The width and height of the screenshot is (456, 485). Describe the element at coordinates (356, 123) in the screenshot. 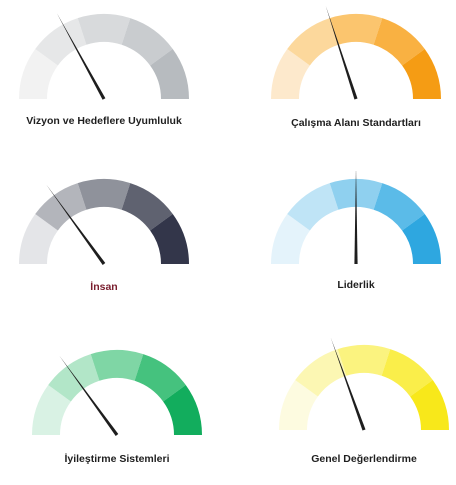

I see `gauge-label: Çalışma Alanı Standartları` at that location.